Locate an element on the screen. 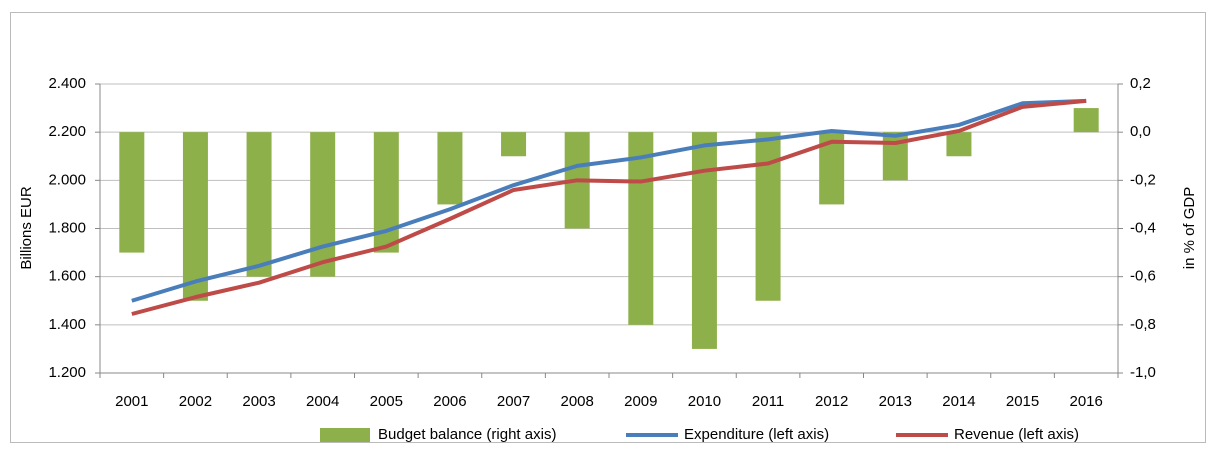  y-tick-label: 1.400 is located at coordinates (67, 324).